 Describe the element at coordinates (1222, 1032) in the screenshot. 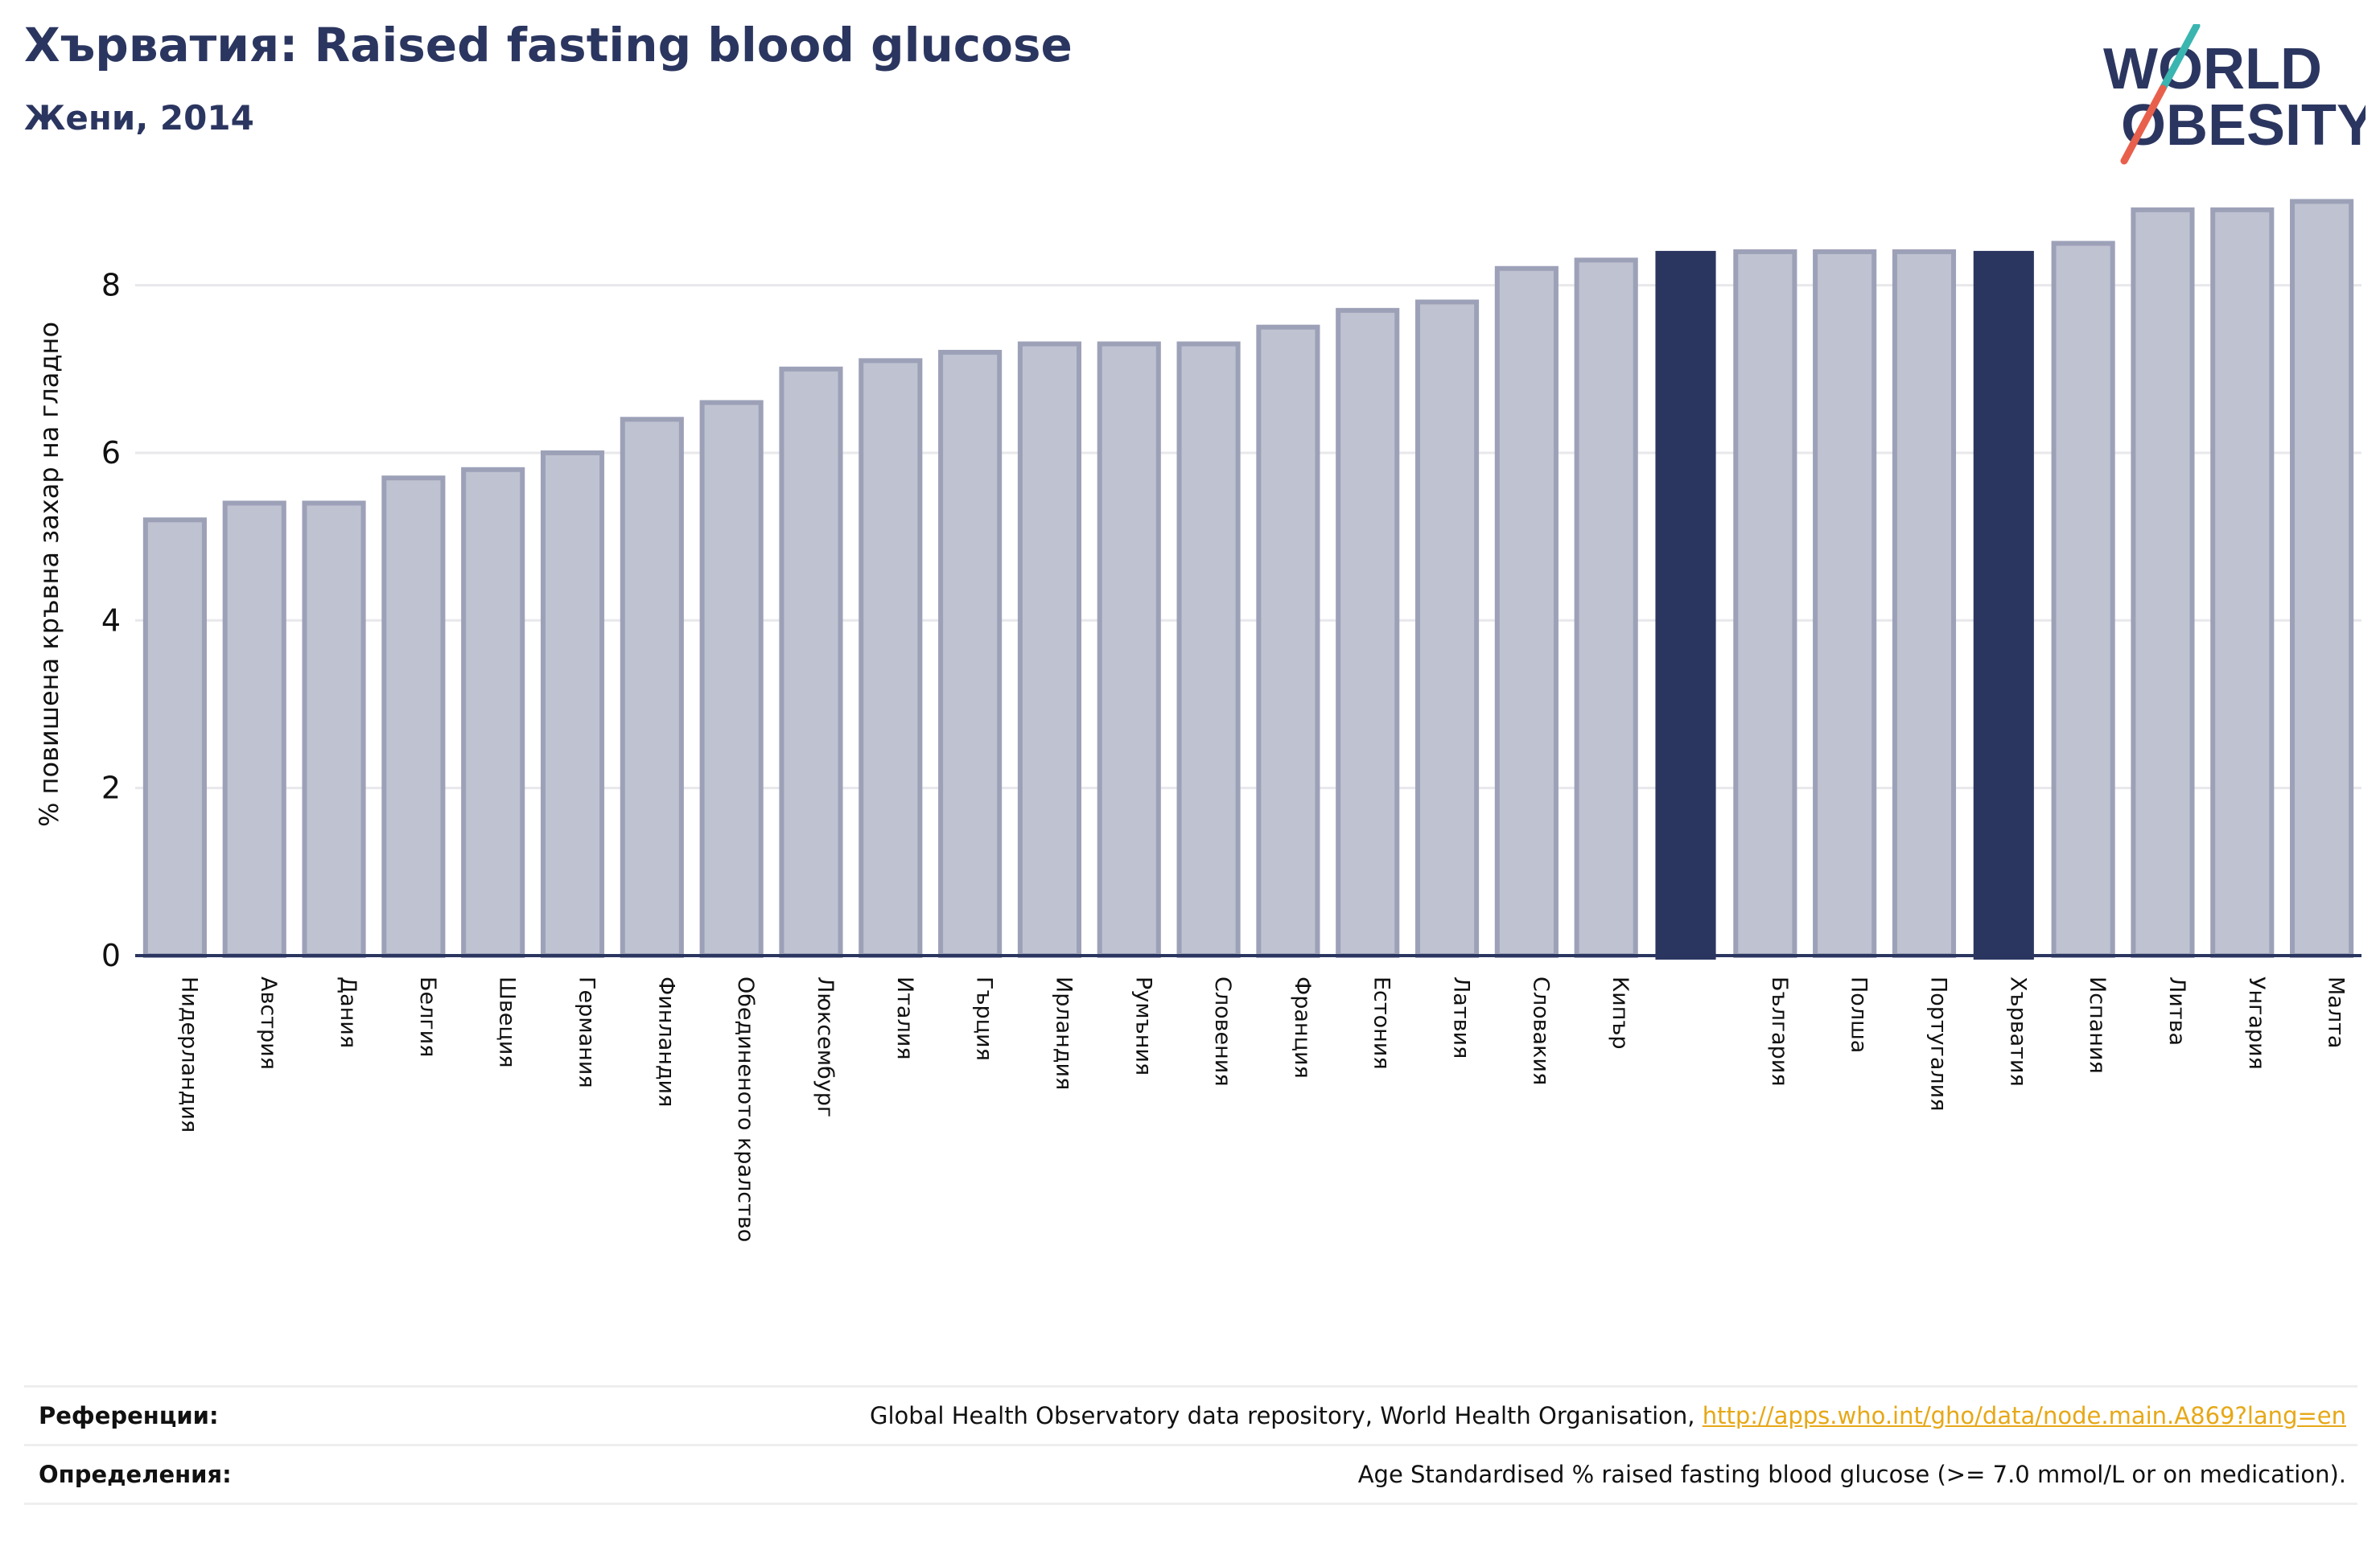

I see `x-tick-label: Словения` at that location.